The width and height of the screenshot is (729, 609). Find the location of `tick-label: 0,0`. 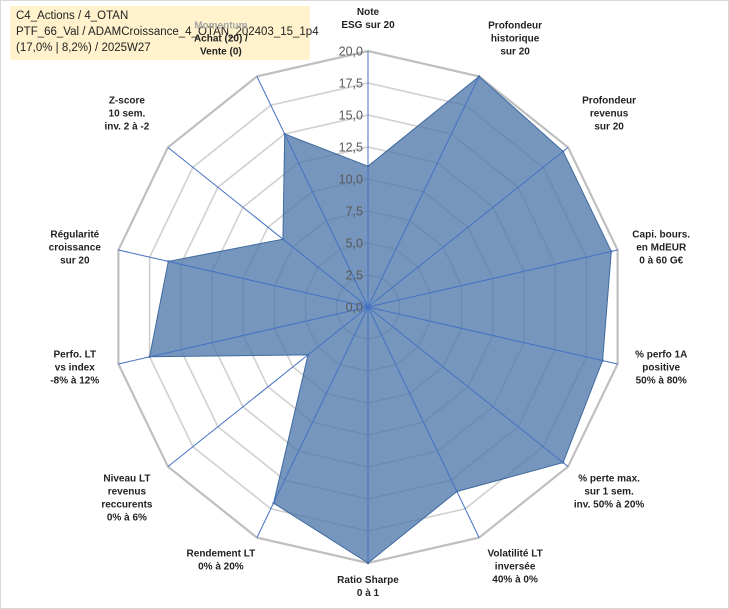

tick-label: 0,0 is located at coordinates (354, 308).